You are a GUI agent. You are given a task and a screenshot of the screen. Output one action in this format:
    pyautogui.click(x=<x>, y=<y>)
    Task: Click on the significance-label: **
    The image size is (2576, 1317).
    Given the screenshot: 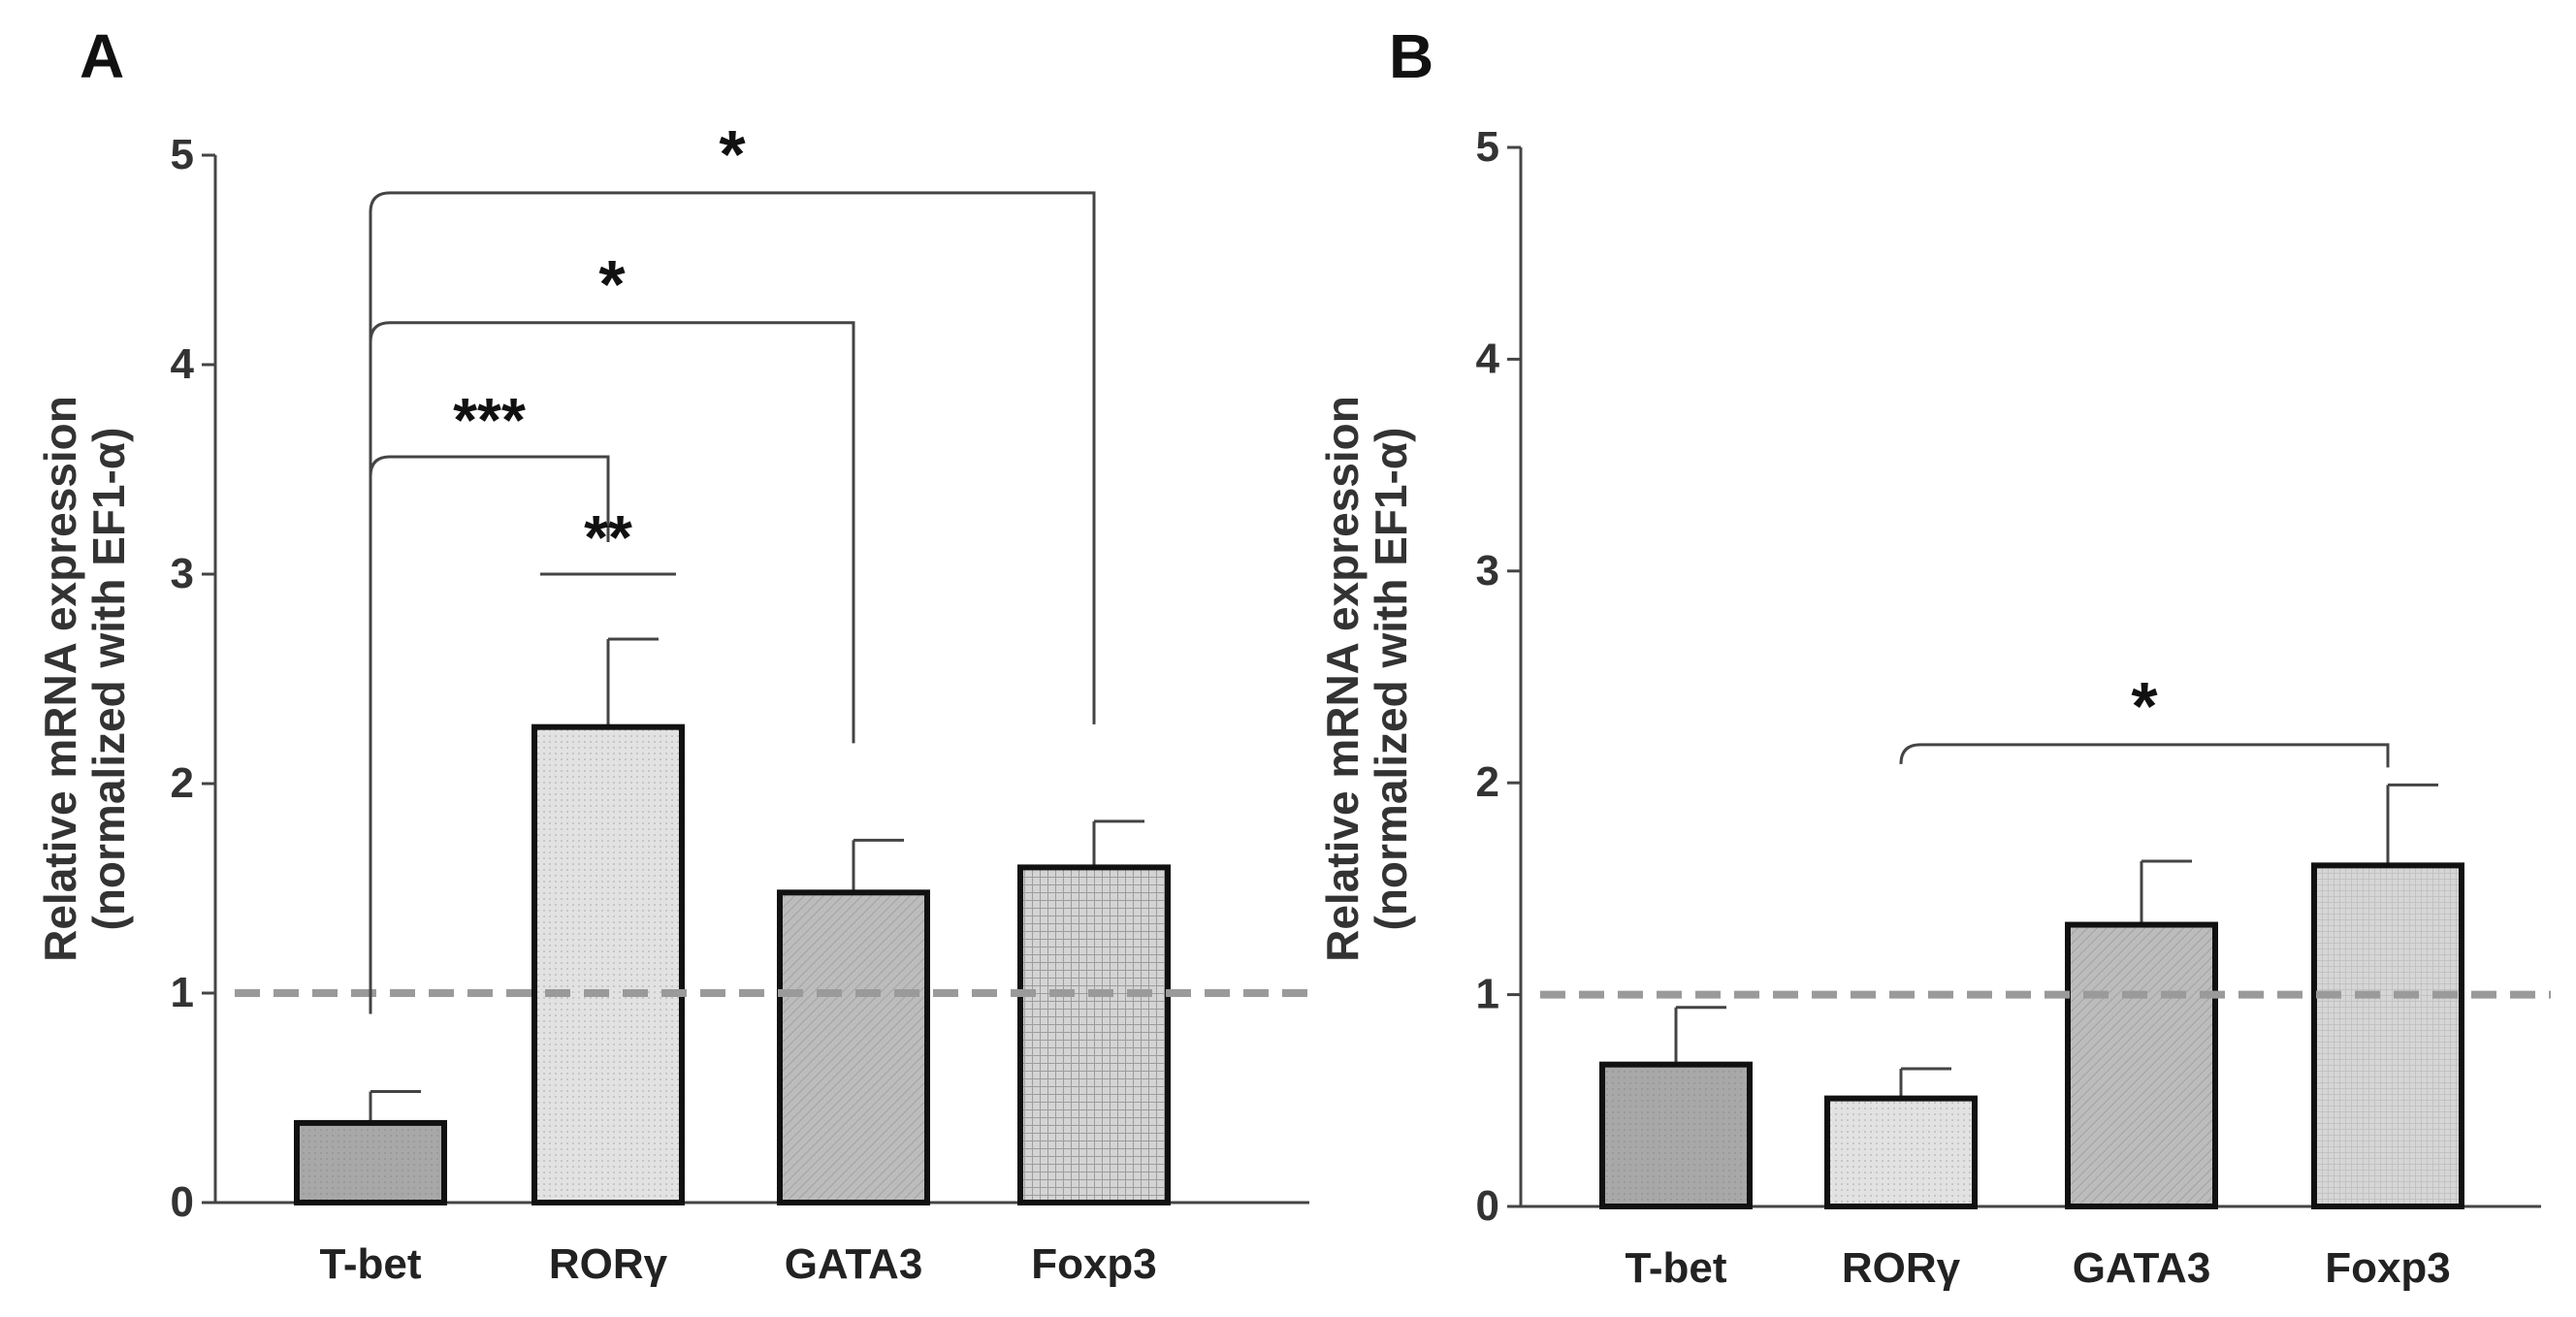 What is the action you would take?
    pyautogui.click(x=608, y=537)
    